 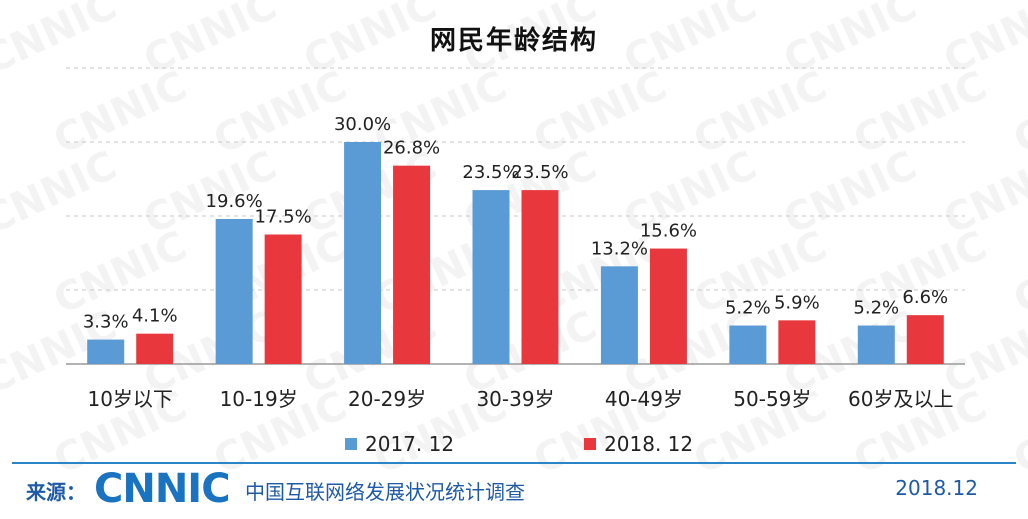 I want to click on bar-value-label: 3.3%, so click(x=106, y=322).